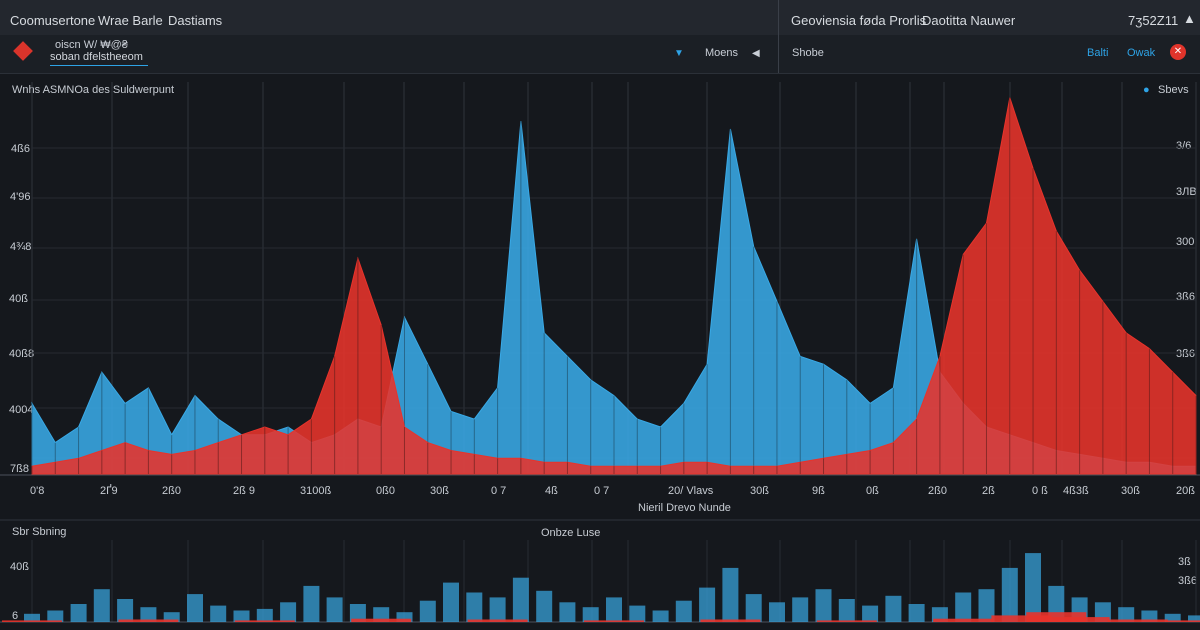 The height and width of the screenshot is (630, 1200). I want to click on sub-y-tick-left: 6, so click(15, 616).